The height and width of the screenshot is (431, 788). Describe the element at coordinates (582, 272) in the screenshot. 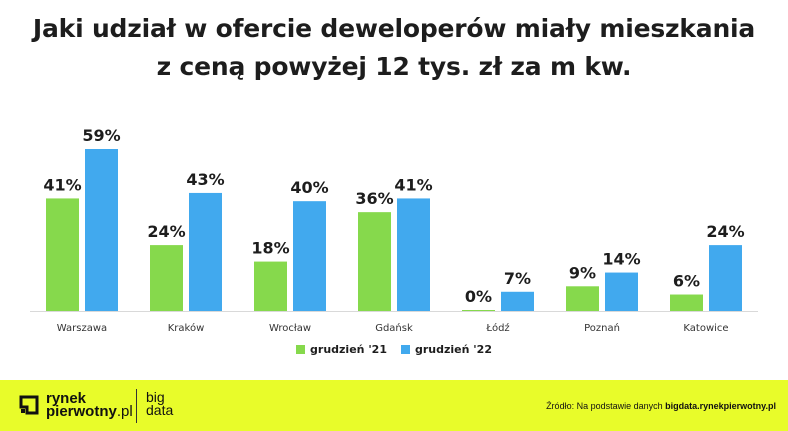

I see `data-label-s0-5: 9%` at that location.